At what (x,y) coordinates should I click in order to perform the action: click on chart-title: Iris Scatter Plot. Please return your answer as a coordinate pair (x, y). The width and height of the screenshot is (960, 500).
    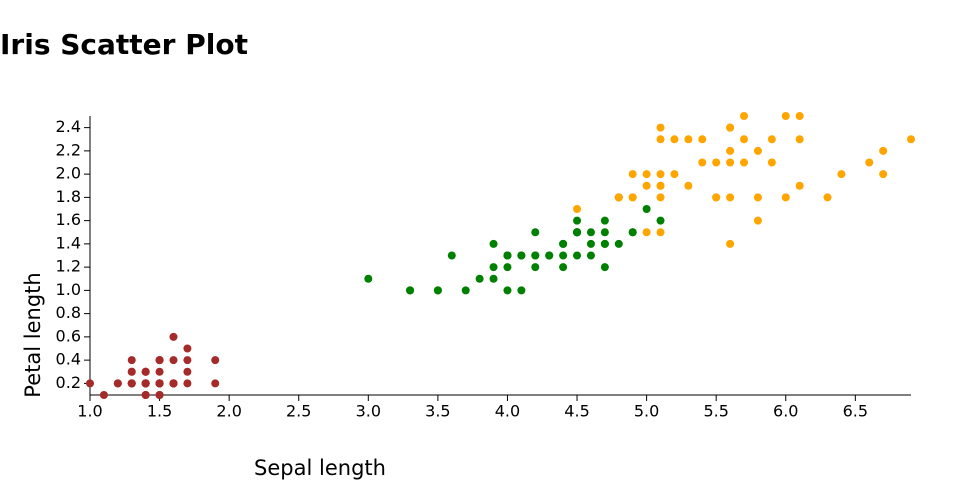
    Looking at the image, I should click on (124, 44).